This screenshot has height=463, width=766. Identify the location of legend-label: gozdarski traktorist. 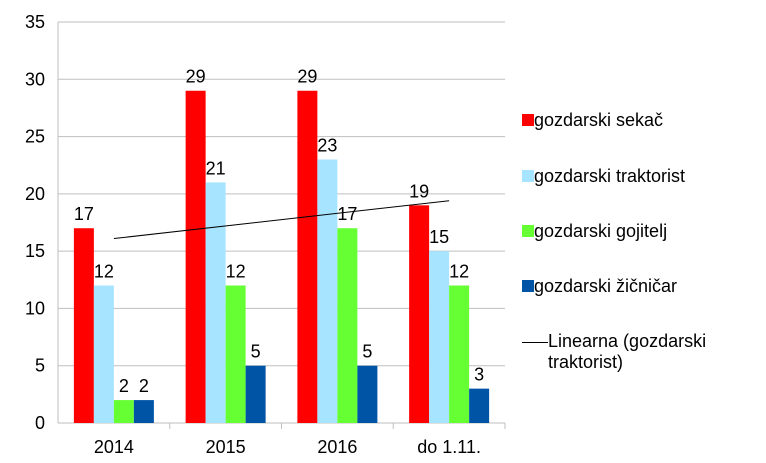
(610, 176).